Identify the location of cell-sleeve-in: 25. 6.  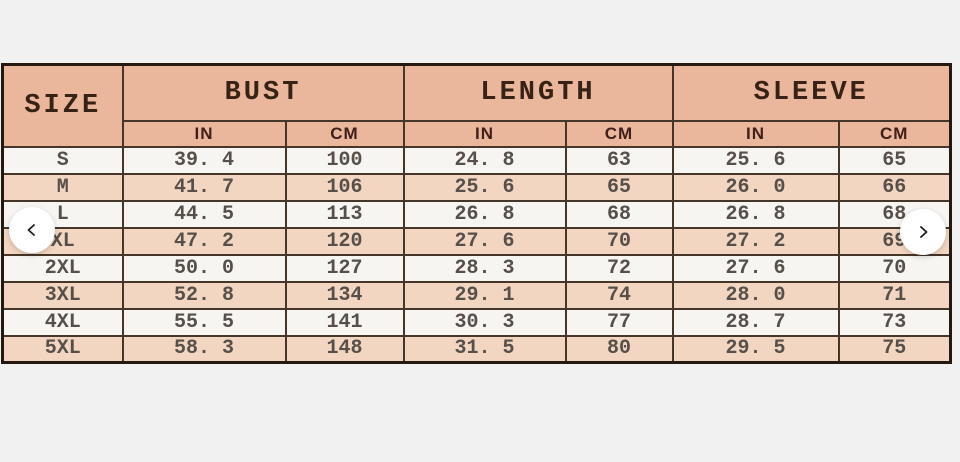
(755, 160).